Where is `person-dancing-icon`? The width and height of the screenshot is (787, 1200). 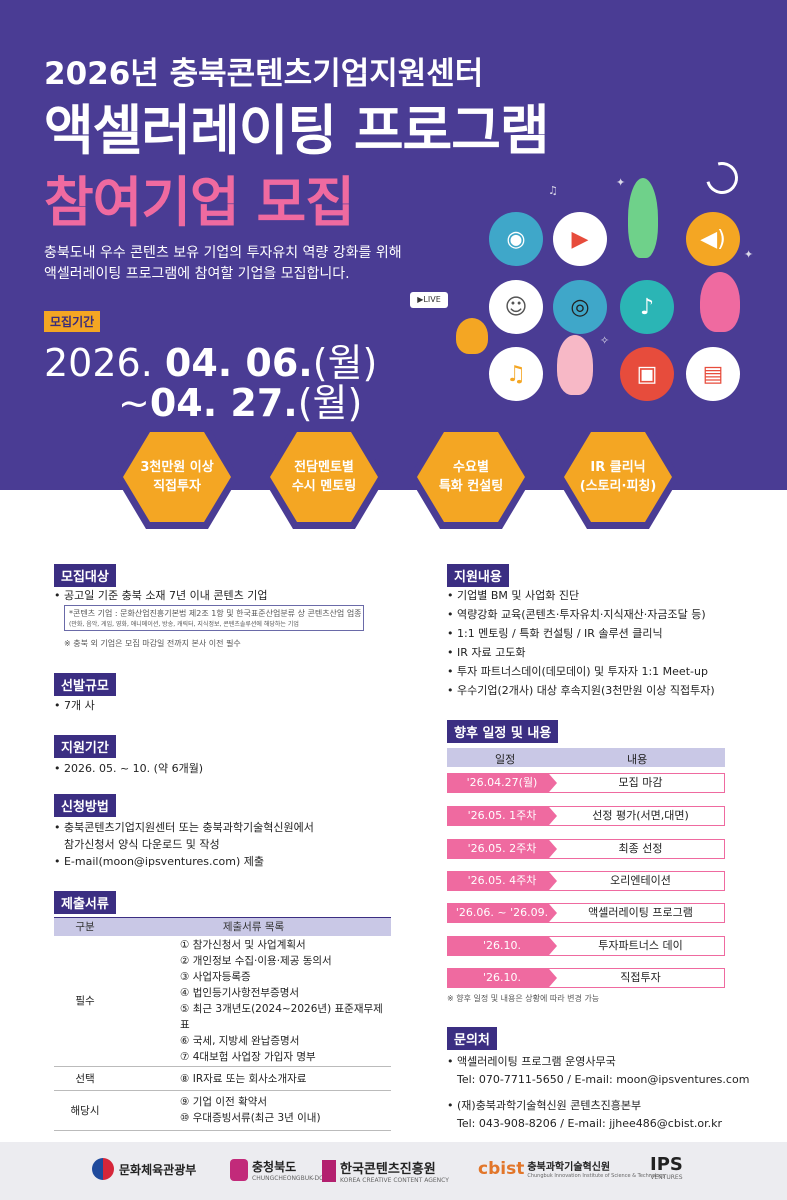 person-dancing-icon is located at coordinates (575, 365).